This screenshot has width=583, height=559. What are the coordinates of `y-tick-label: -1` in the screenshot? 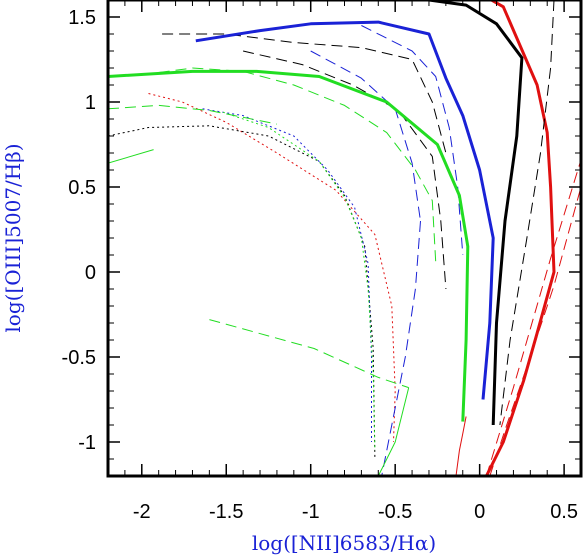 It's located at (87, 443).